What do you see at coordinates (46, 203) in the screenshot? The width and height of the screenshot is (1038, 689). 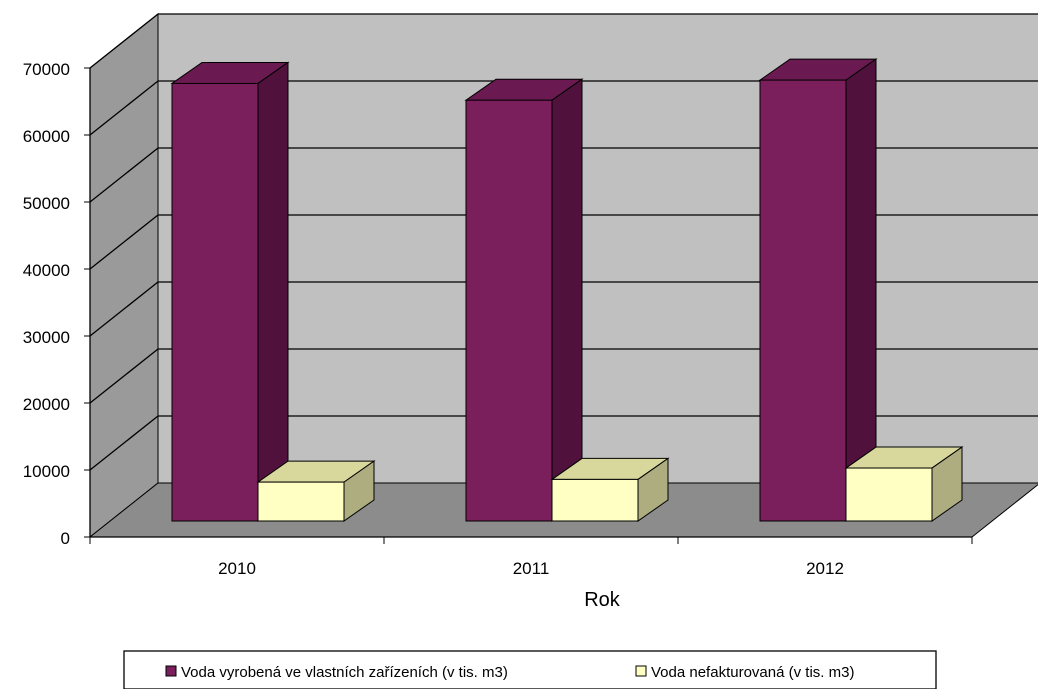 I see `y-tick-label: 50000` at bounding box center [46, 203].